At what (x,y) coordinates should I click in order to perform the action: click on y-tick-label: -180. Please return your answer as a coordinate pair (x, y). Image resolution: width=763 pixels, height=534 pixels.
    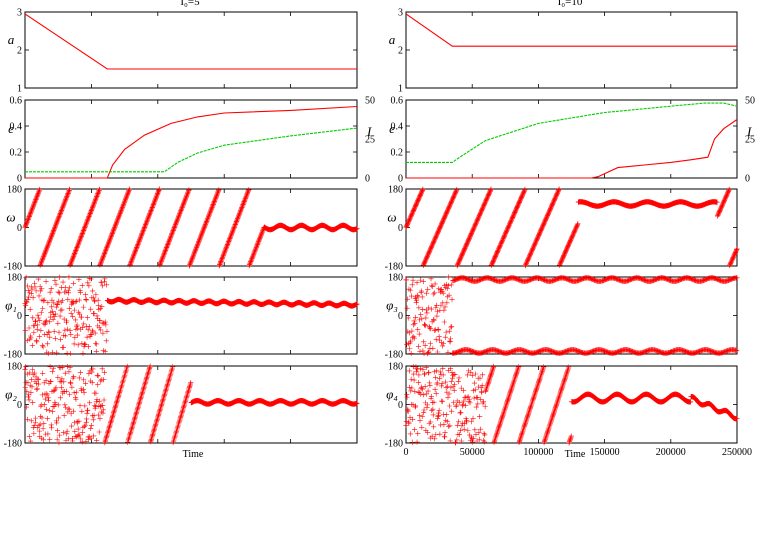
    Looking at the image, I should click on (13, 355).